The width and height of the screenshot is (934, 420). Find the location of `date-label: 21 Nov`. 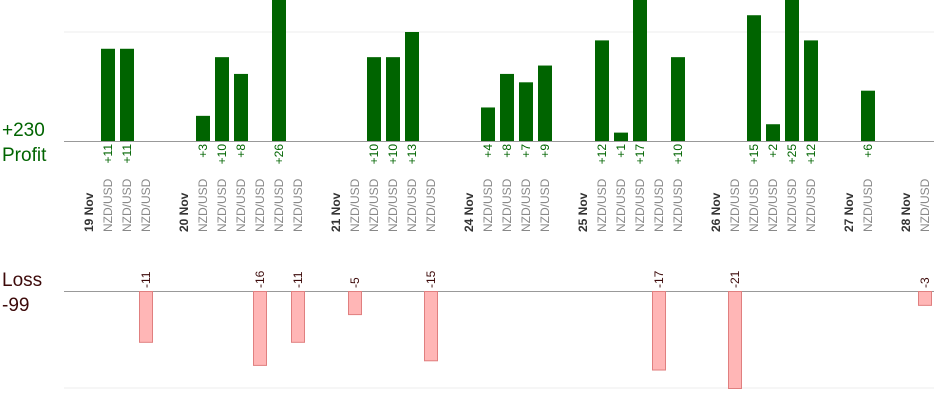

date-label: 21 Nov is located at coordinates (336, 212).